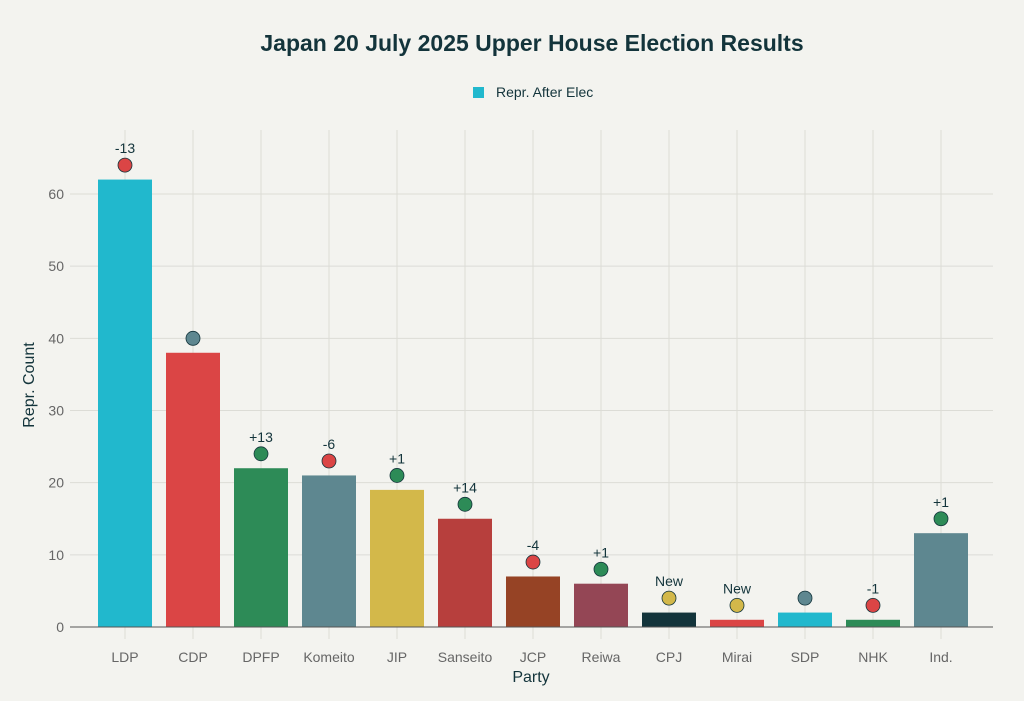  I want to click on x-tick-label: DPFP, so click(260, 657).